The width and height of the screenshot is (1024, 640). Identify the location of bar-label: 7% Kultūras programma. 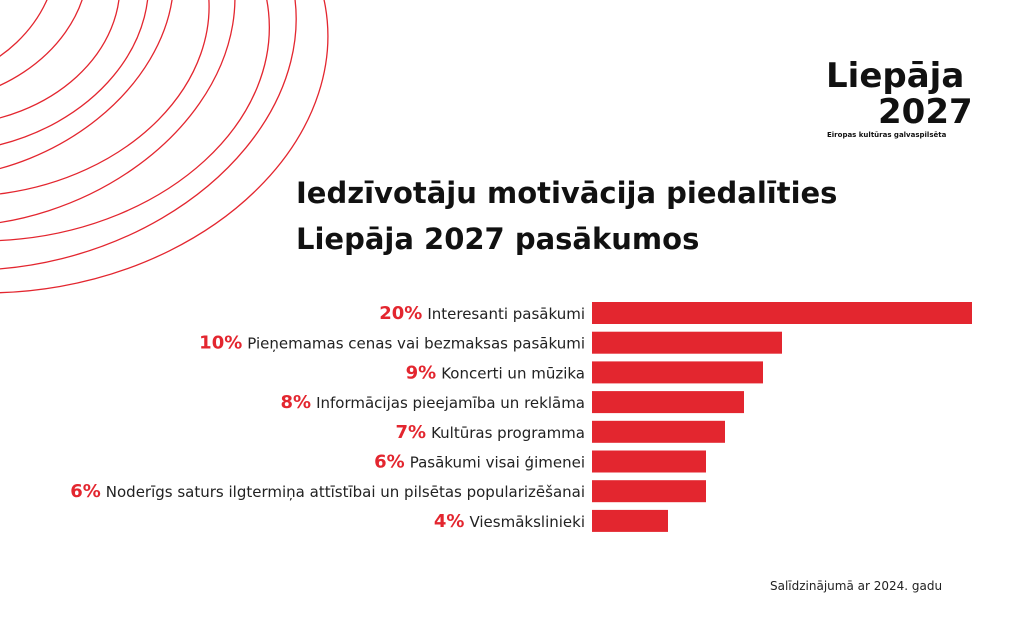
(491, 432).